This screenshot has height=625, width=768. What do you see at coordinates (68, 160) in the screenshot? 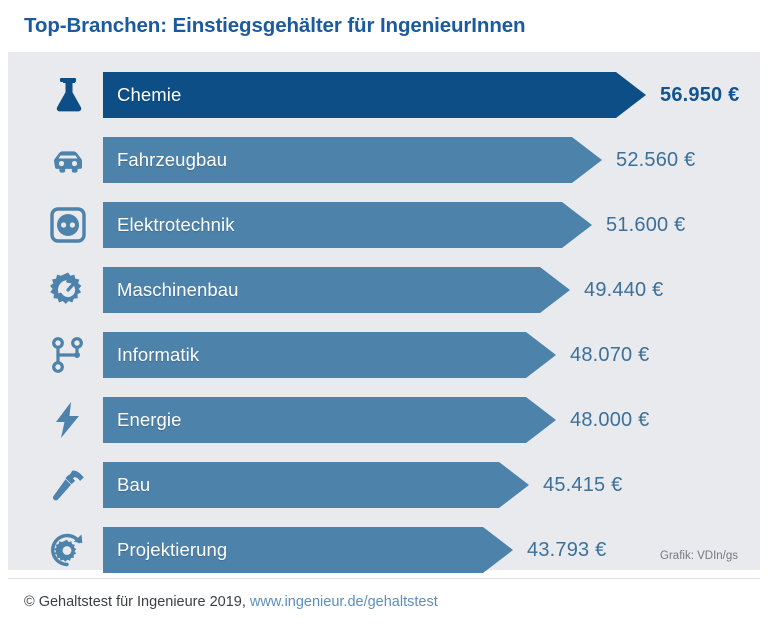
I see `car-icon` at bounding box center [68, 160].